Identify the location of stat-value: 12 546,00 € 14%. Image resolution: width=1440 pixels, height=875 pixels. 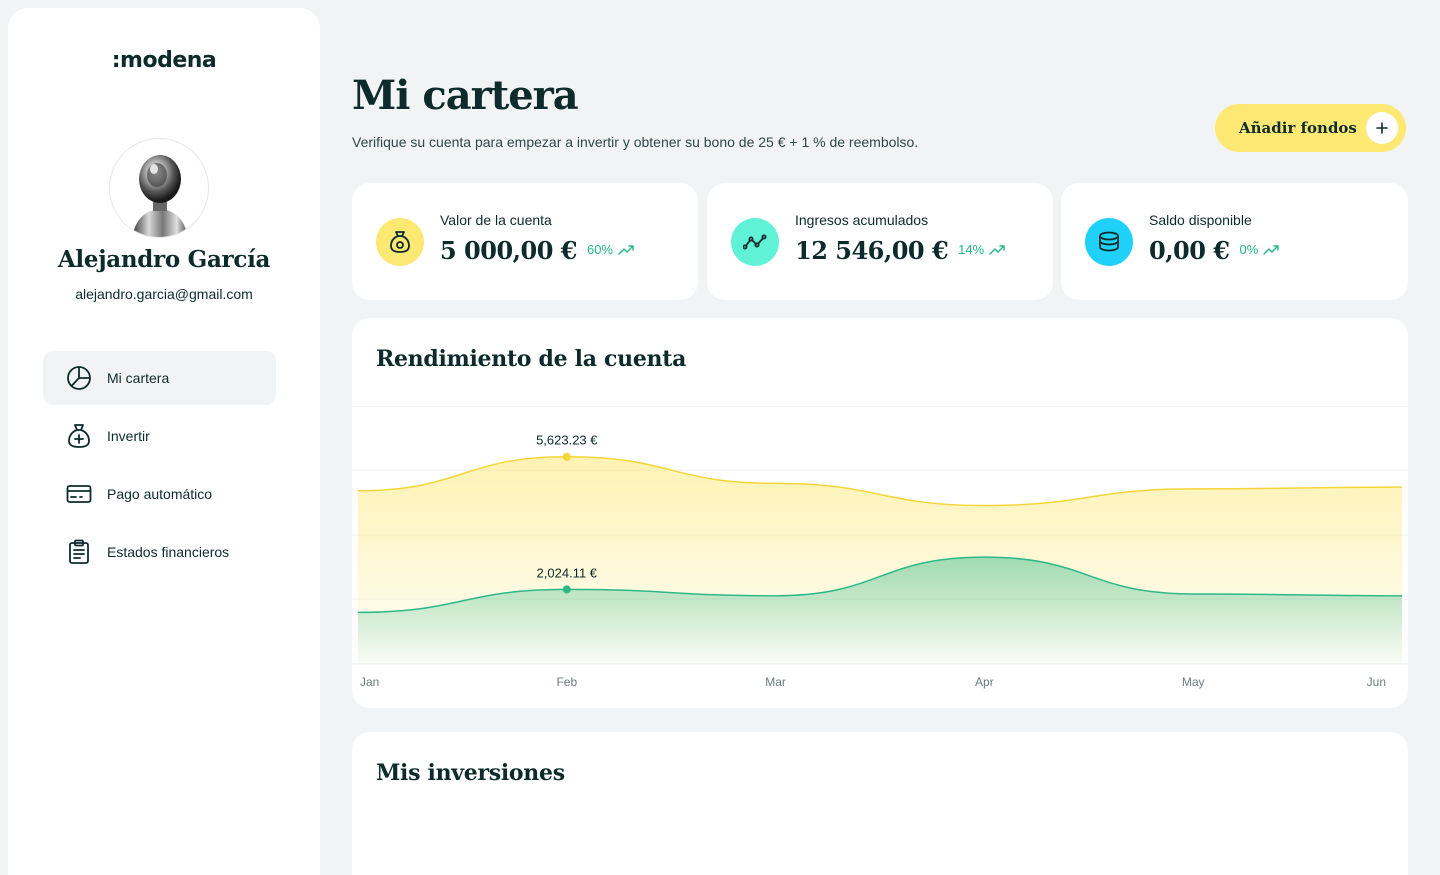
(900, 250).